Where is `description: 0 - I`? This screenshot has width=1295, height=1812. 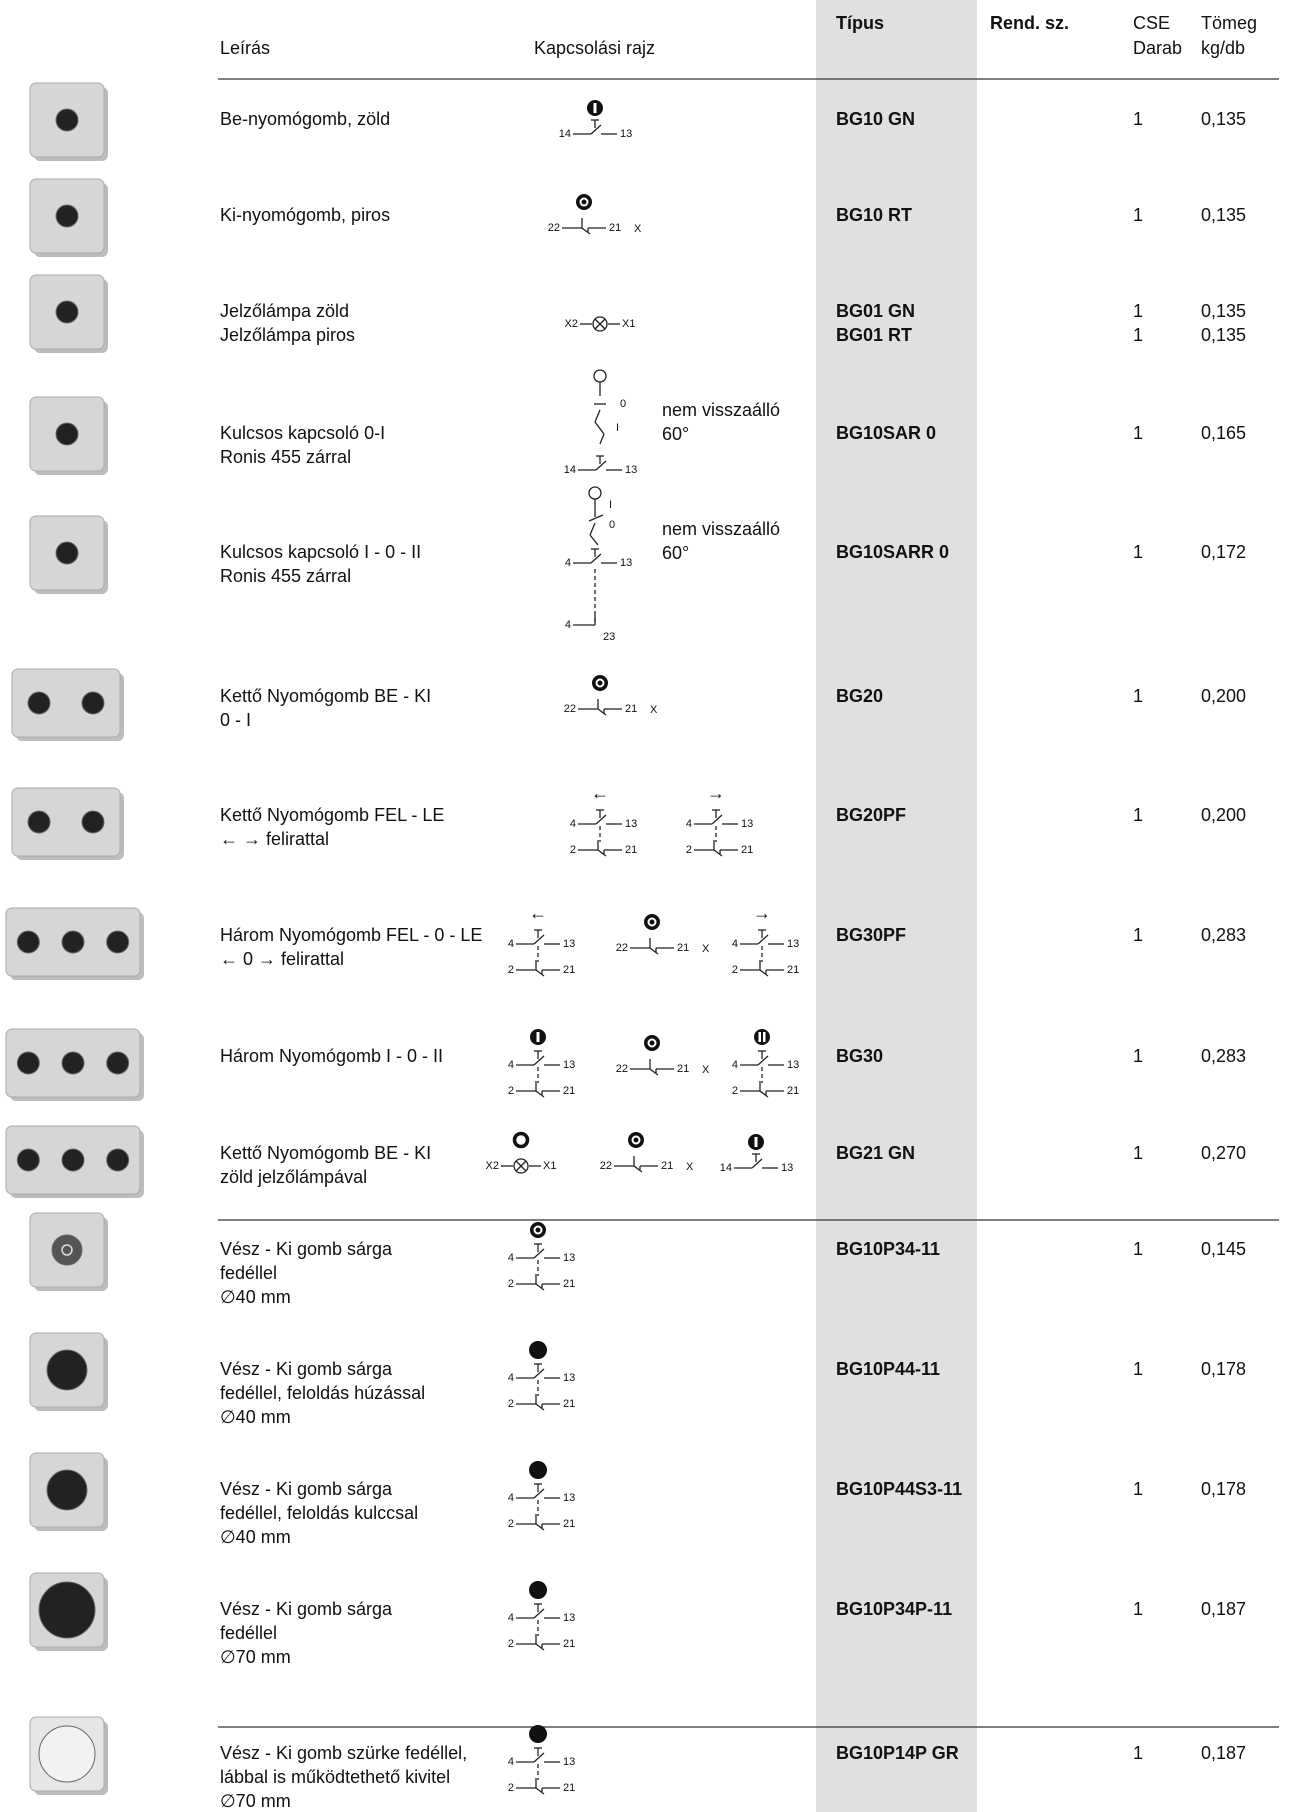 description: 0 - I is located at coordinates (235, 720).